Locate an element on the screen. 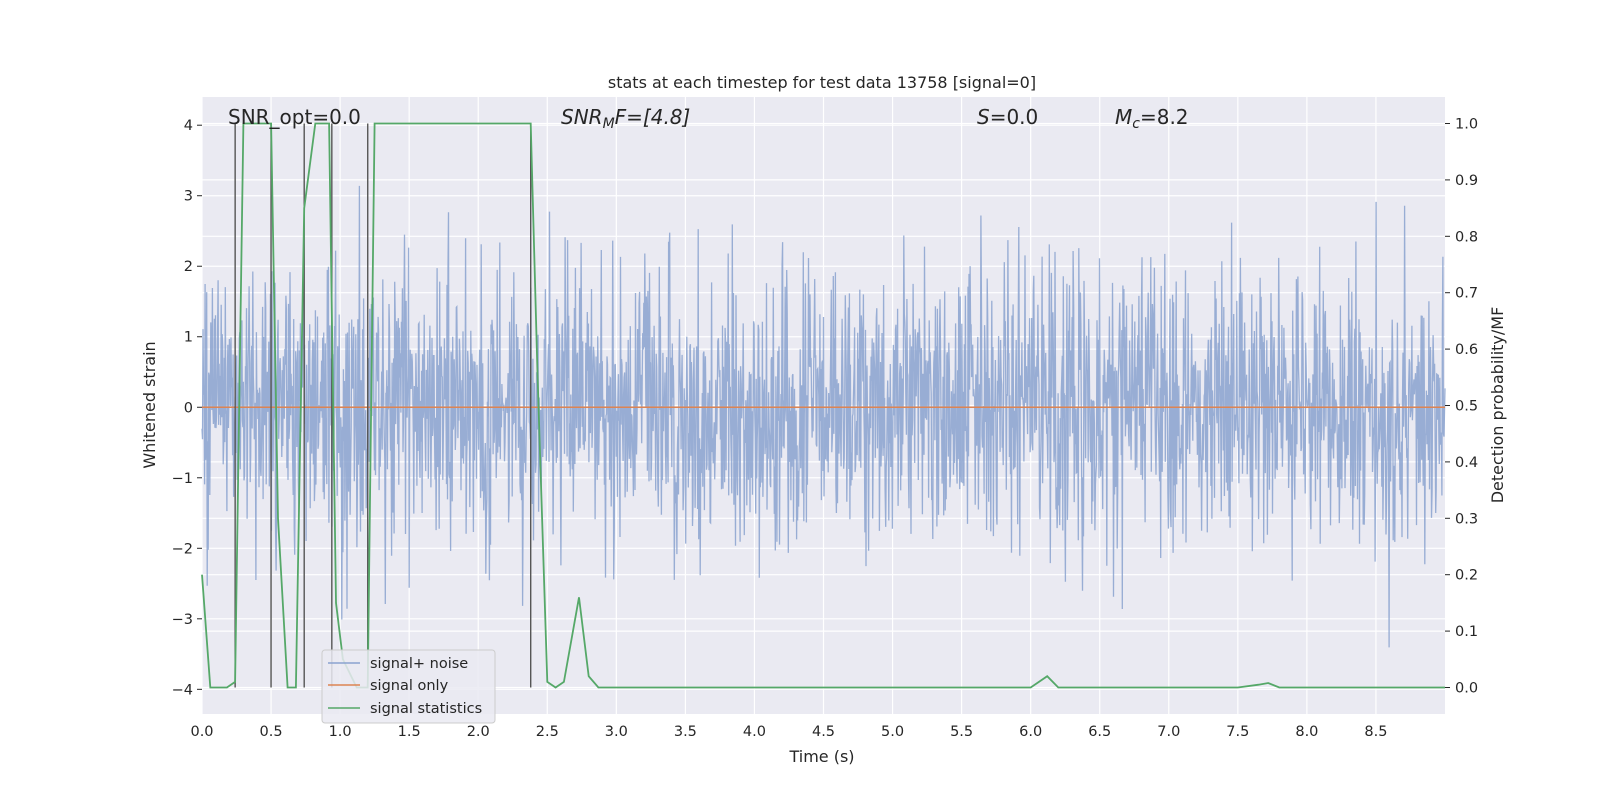 This screenshot has width=1600, height=804. y-tick-label-right: 0.1 is located at coordinates (1466, 632).